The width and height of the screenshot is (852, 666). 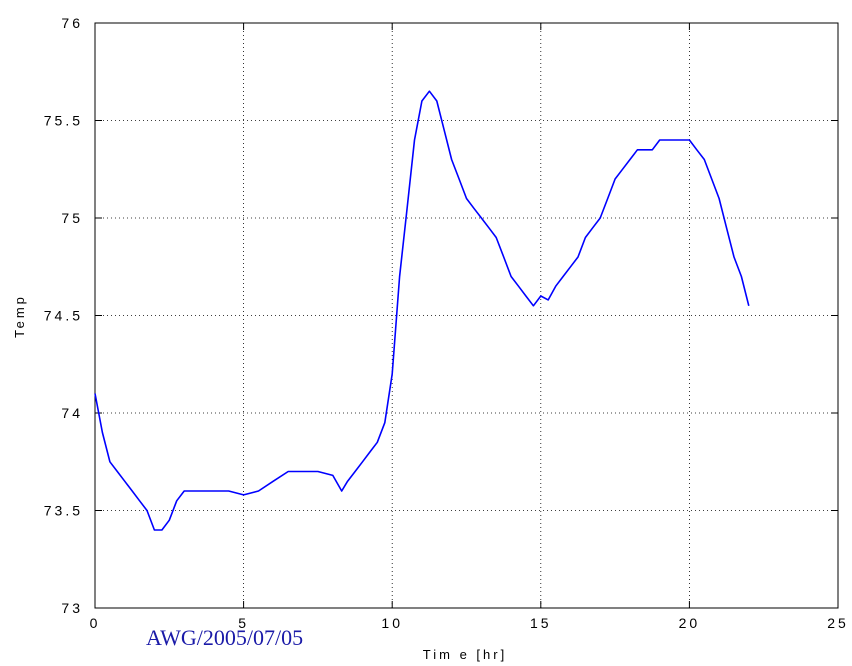 What do you see at coordinates (72, 608) in the screenshot?
I see `y-tick-label: 73` at bounding box center [72, 608].